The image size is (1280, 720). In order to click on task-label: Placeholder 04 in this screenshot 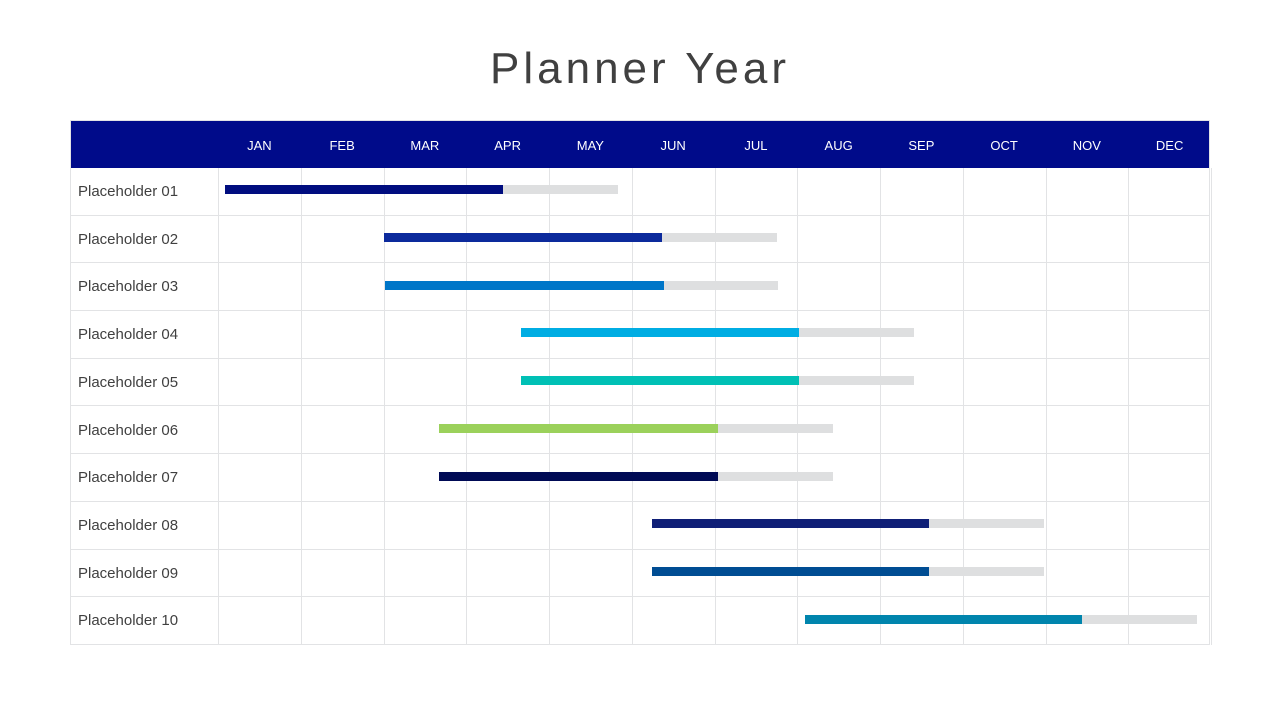, I will do `click(128, 335)`.